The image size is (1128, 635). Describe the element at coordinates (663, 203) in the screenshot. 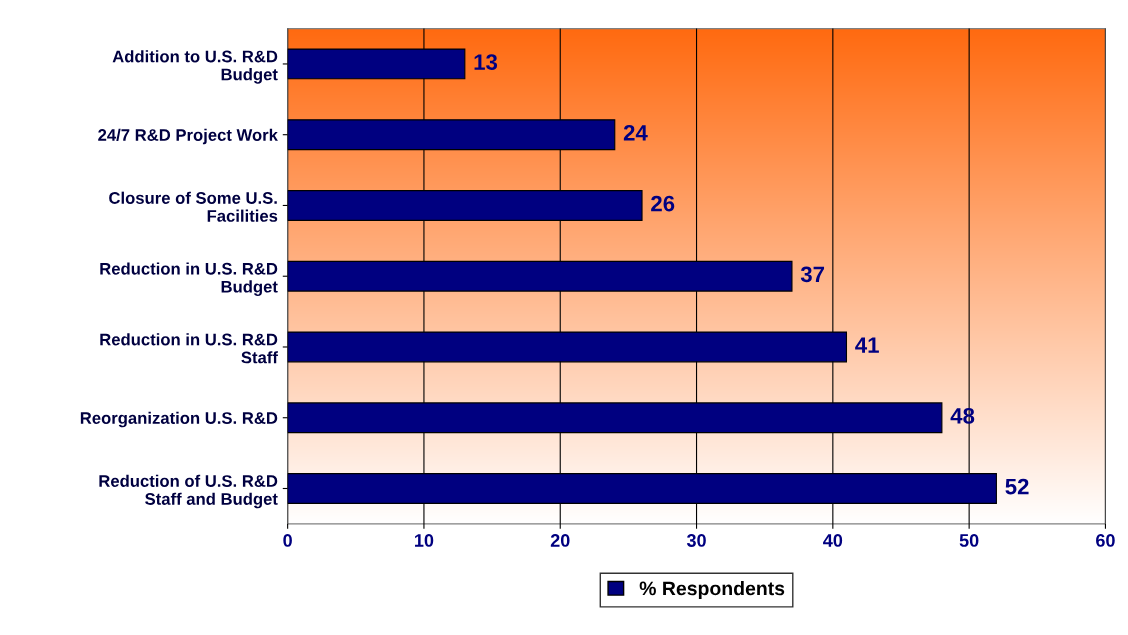

I see `data-label: 26` at that location.